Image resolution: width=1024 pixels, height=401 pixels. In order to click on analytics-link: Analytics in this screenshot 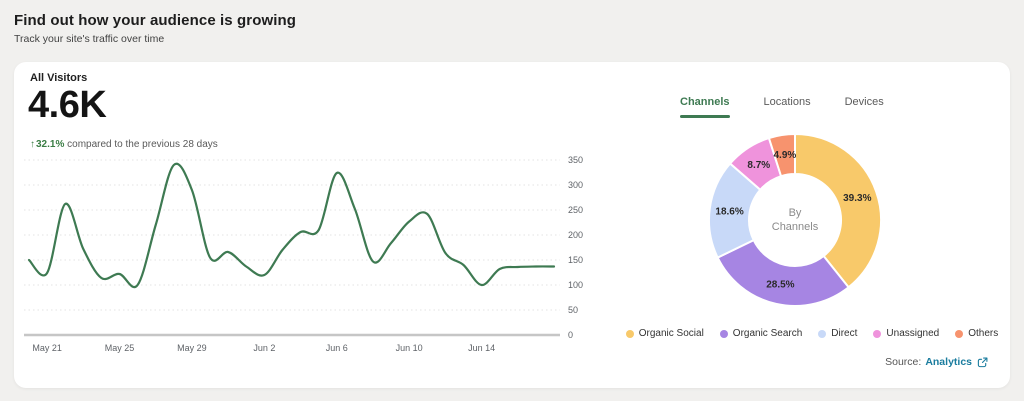, I will do `click(948, 362)`.